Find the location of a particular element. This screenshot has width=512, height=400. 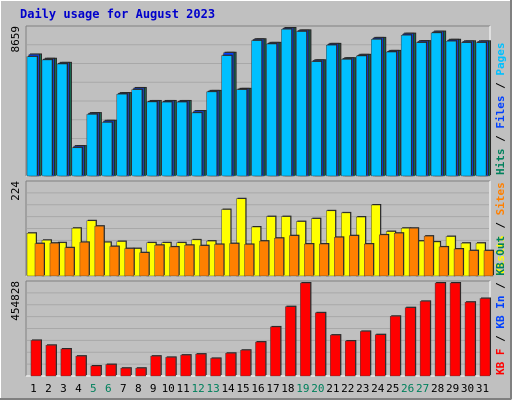

legend: Hits / Files / Pages is located at coordinates (500, 109).